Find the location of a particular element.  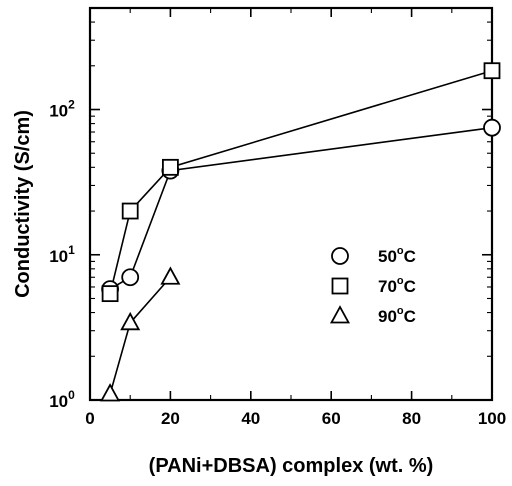

legend-label-num: 90 is located at coordinates (387, 316).